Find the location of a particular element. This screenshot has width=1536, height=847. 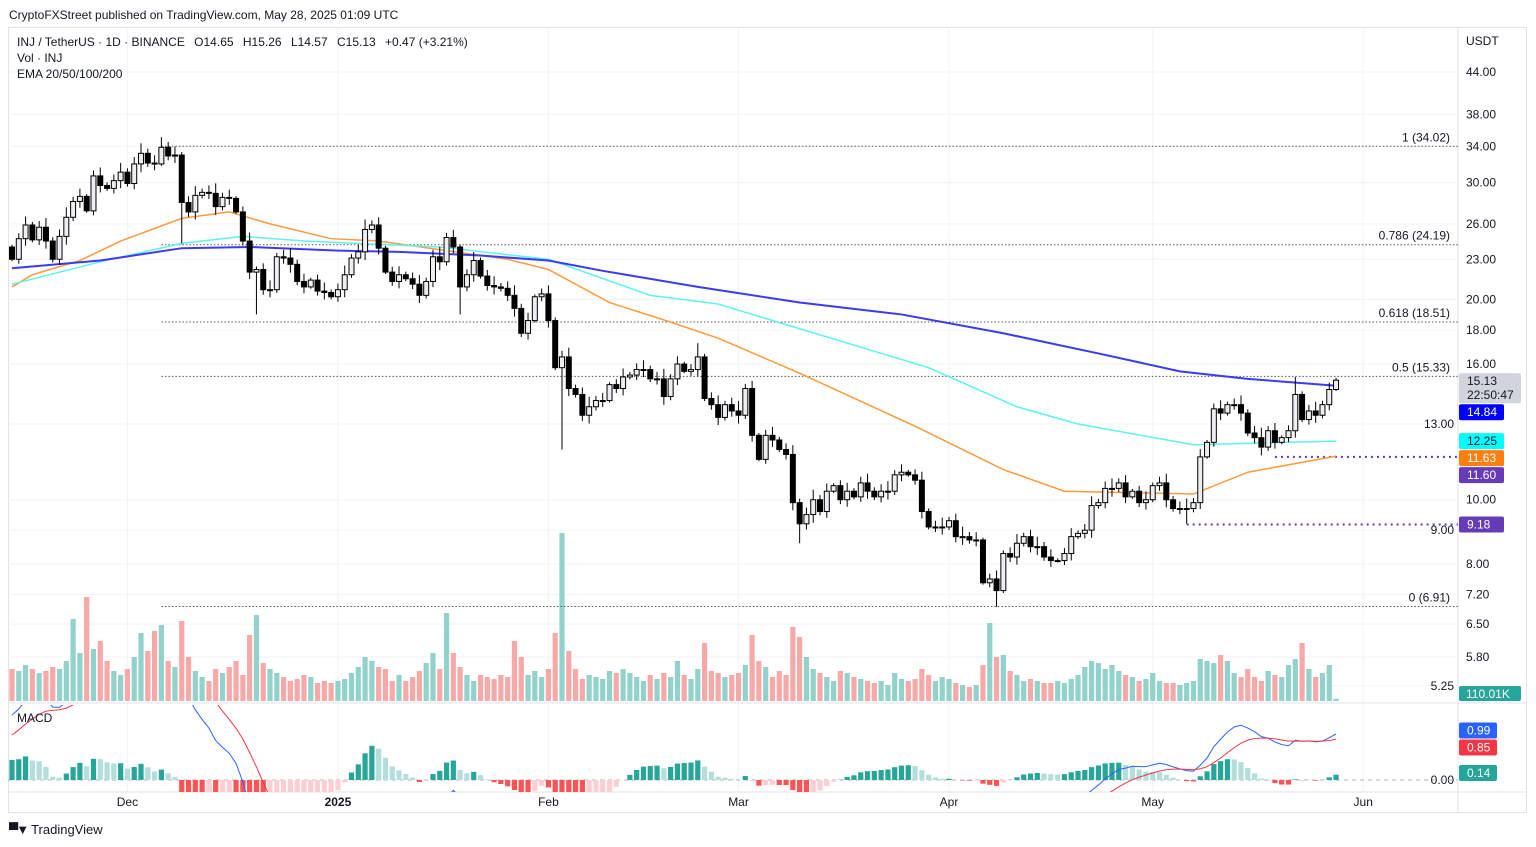

price-label-badge is located at coordinates (1481, 524).